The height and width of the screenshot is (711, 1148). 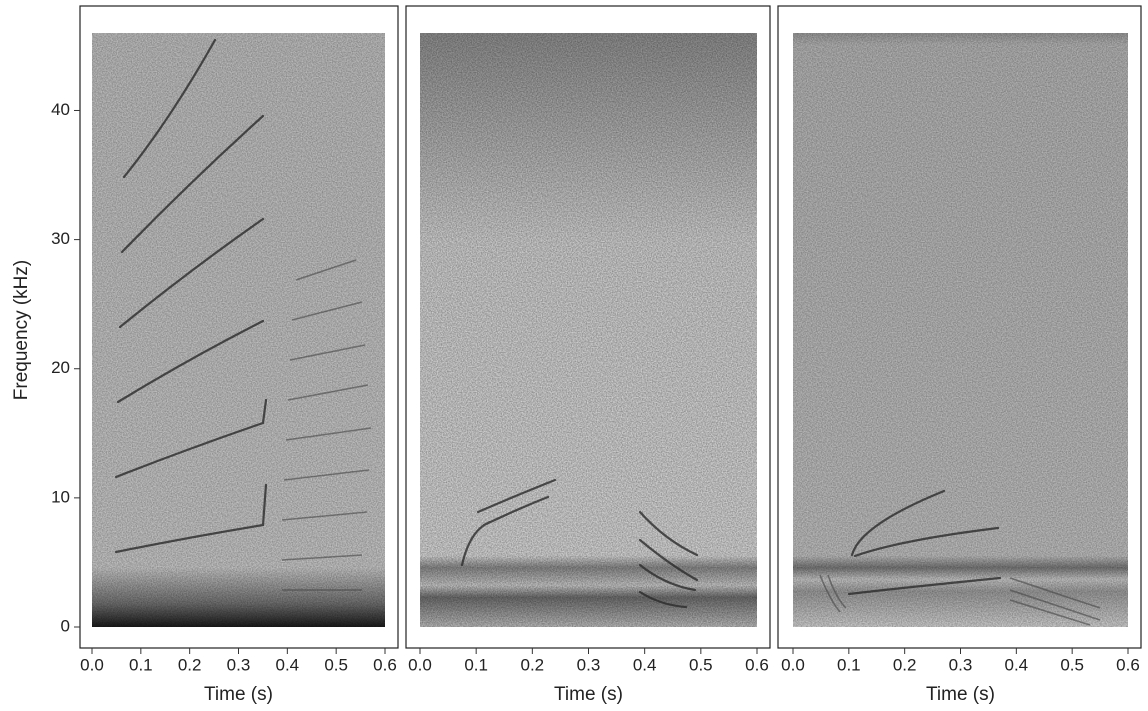 What do you see at coordinates (60, 109) in the screenshot?
I see `y-tick-label: 40` at bounding box center [60, 109].